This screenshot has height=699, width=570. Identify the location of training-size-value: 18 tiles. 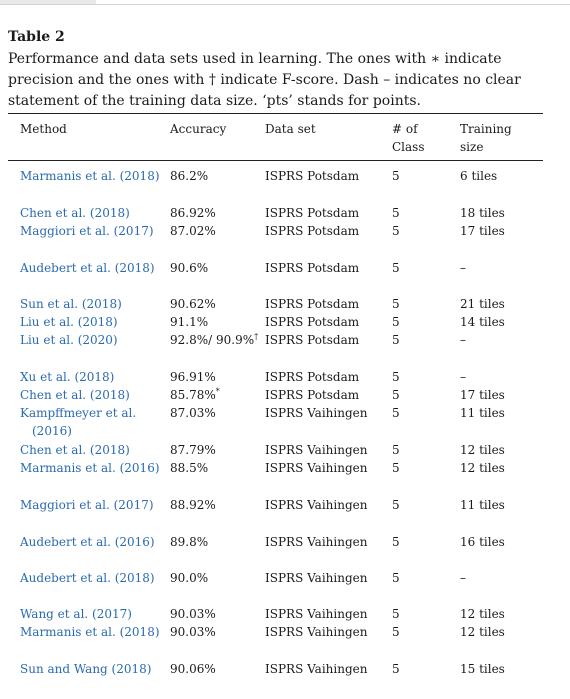
(482, 213).